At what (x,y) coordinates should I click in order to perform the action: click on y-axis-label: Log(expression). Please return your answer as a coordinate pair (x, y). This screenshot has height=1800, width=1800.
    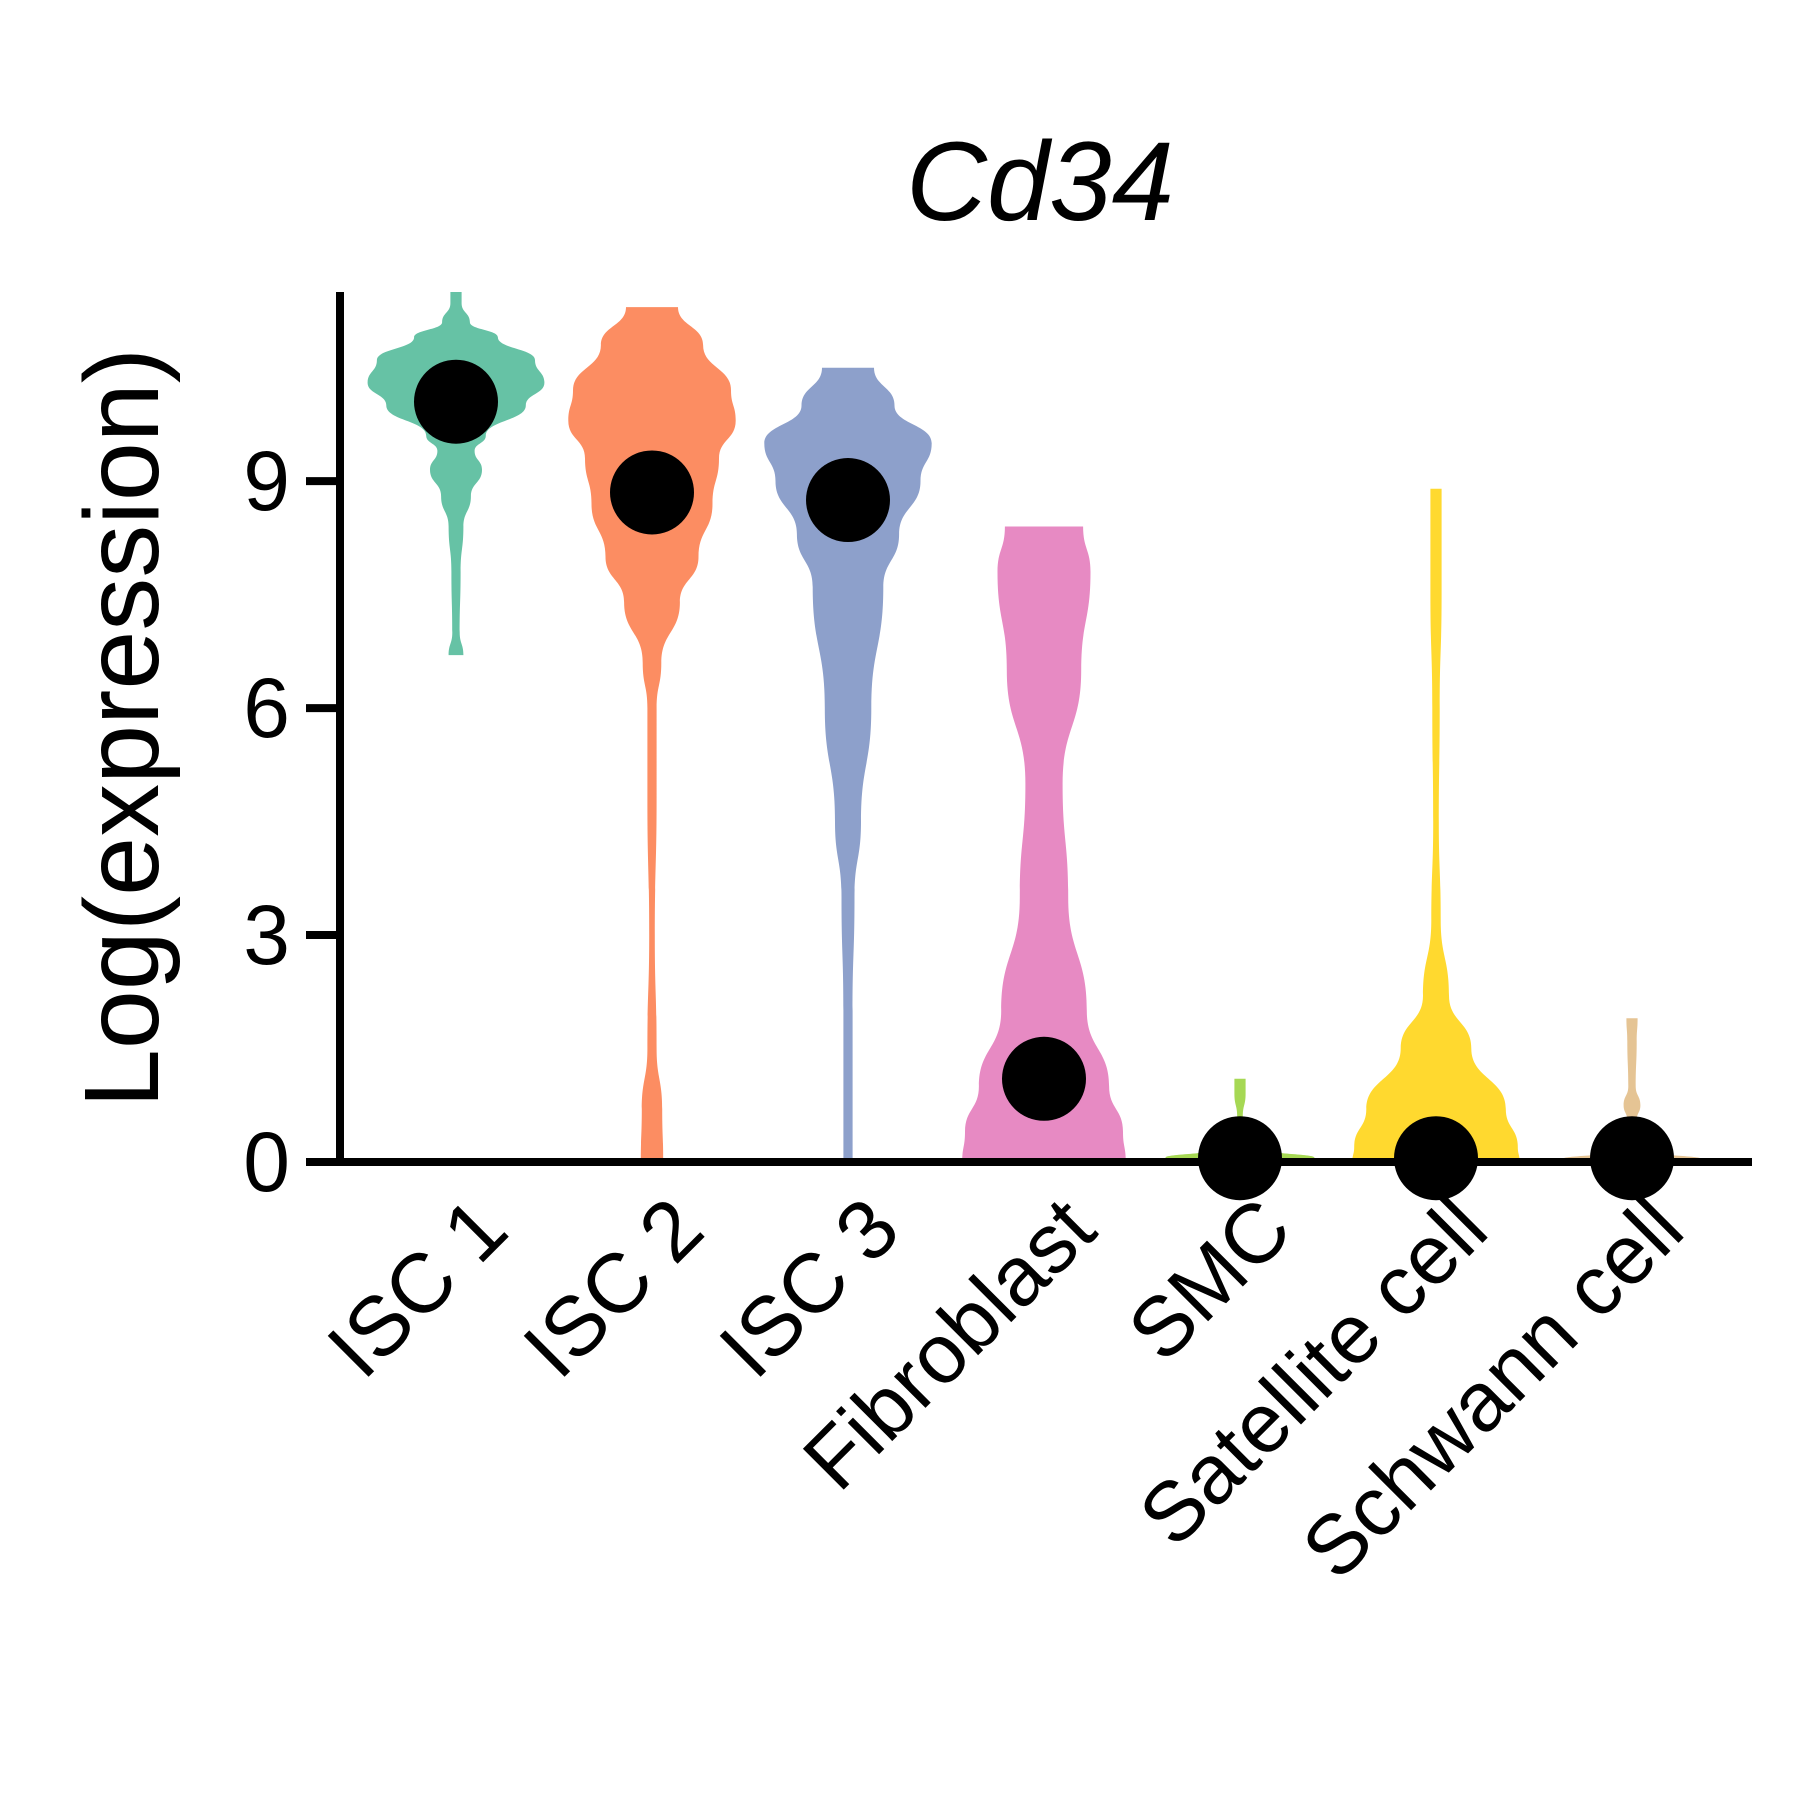
    Looking at the image, I should click on (122, 728).